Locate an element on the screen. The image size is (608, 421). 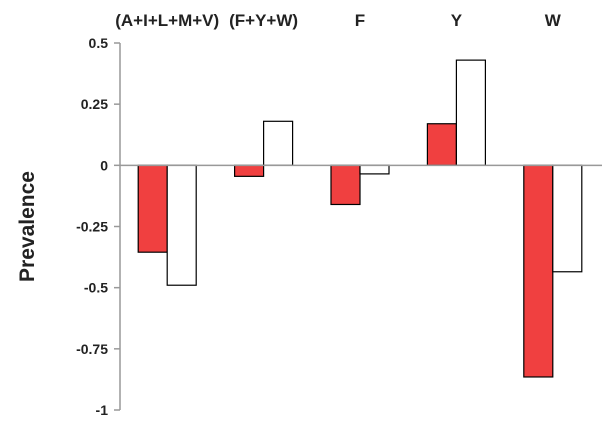
y-axis: 0.5 0.25 0 -0.25 -0.5 -0.75 -1 is located at coordinates (98, 226).